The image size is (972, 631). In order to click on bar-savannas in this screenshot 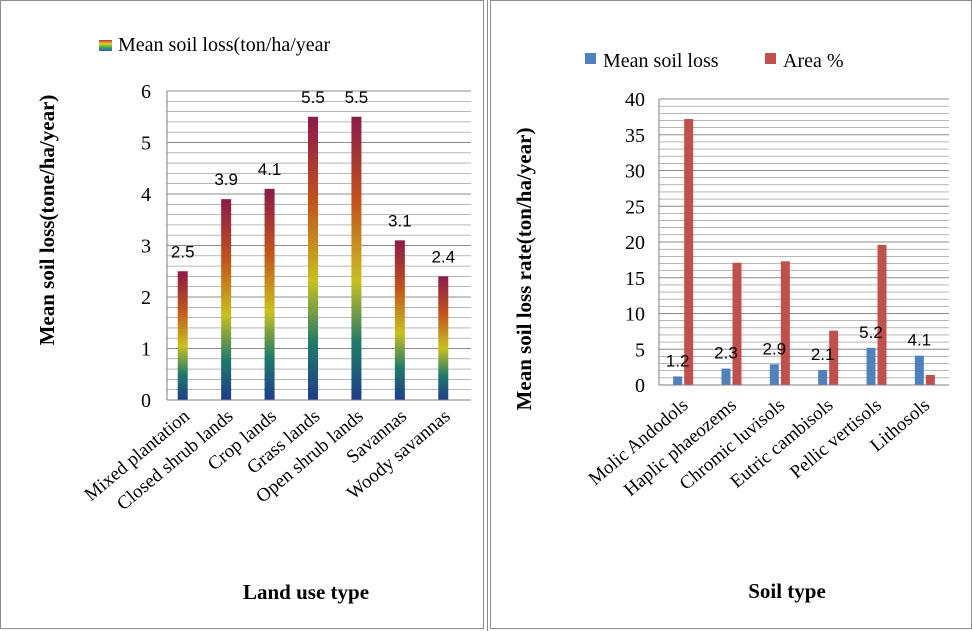, I will do `click(399, 320)`.